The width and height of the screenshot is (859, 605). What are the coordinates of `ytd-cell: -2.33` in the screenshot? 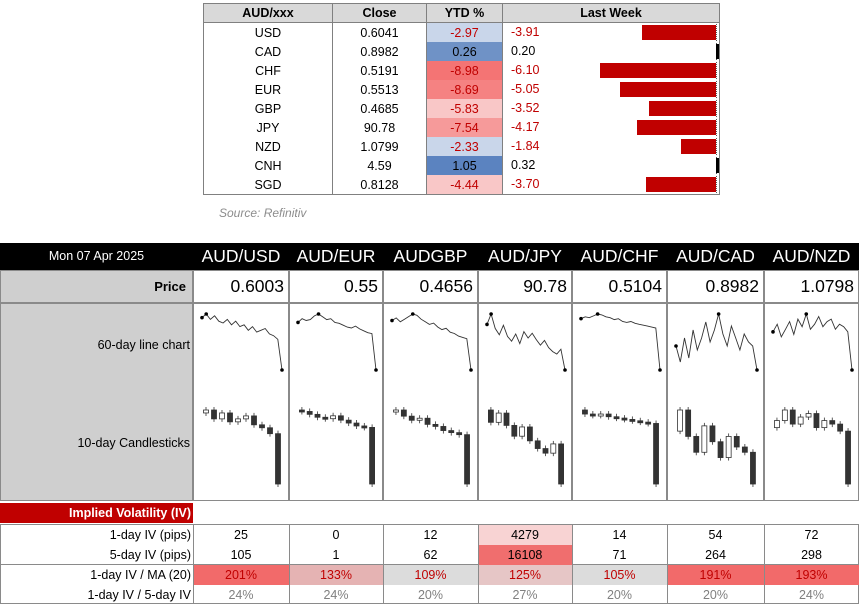 It's located at (464, 146).